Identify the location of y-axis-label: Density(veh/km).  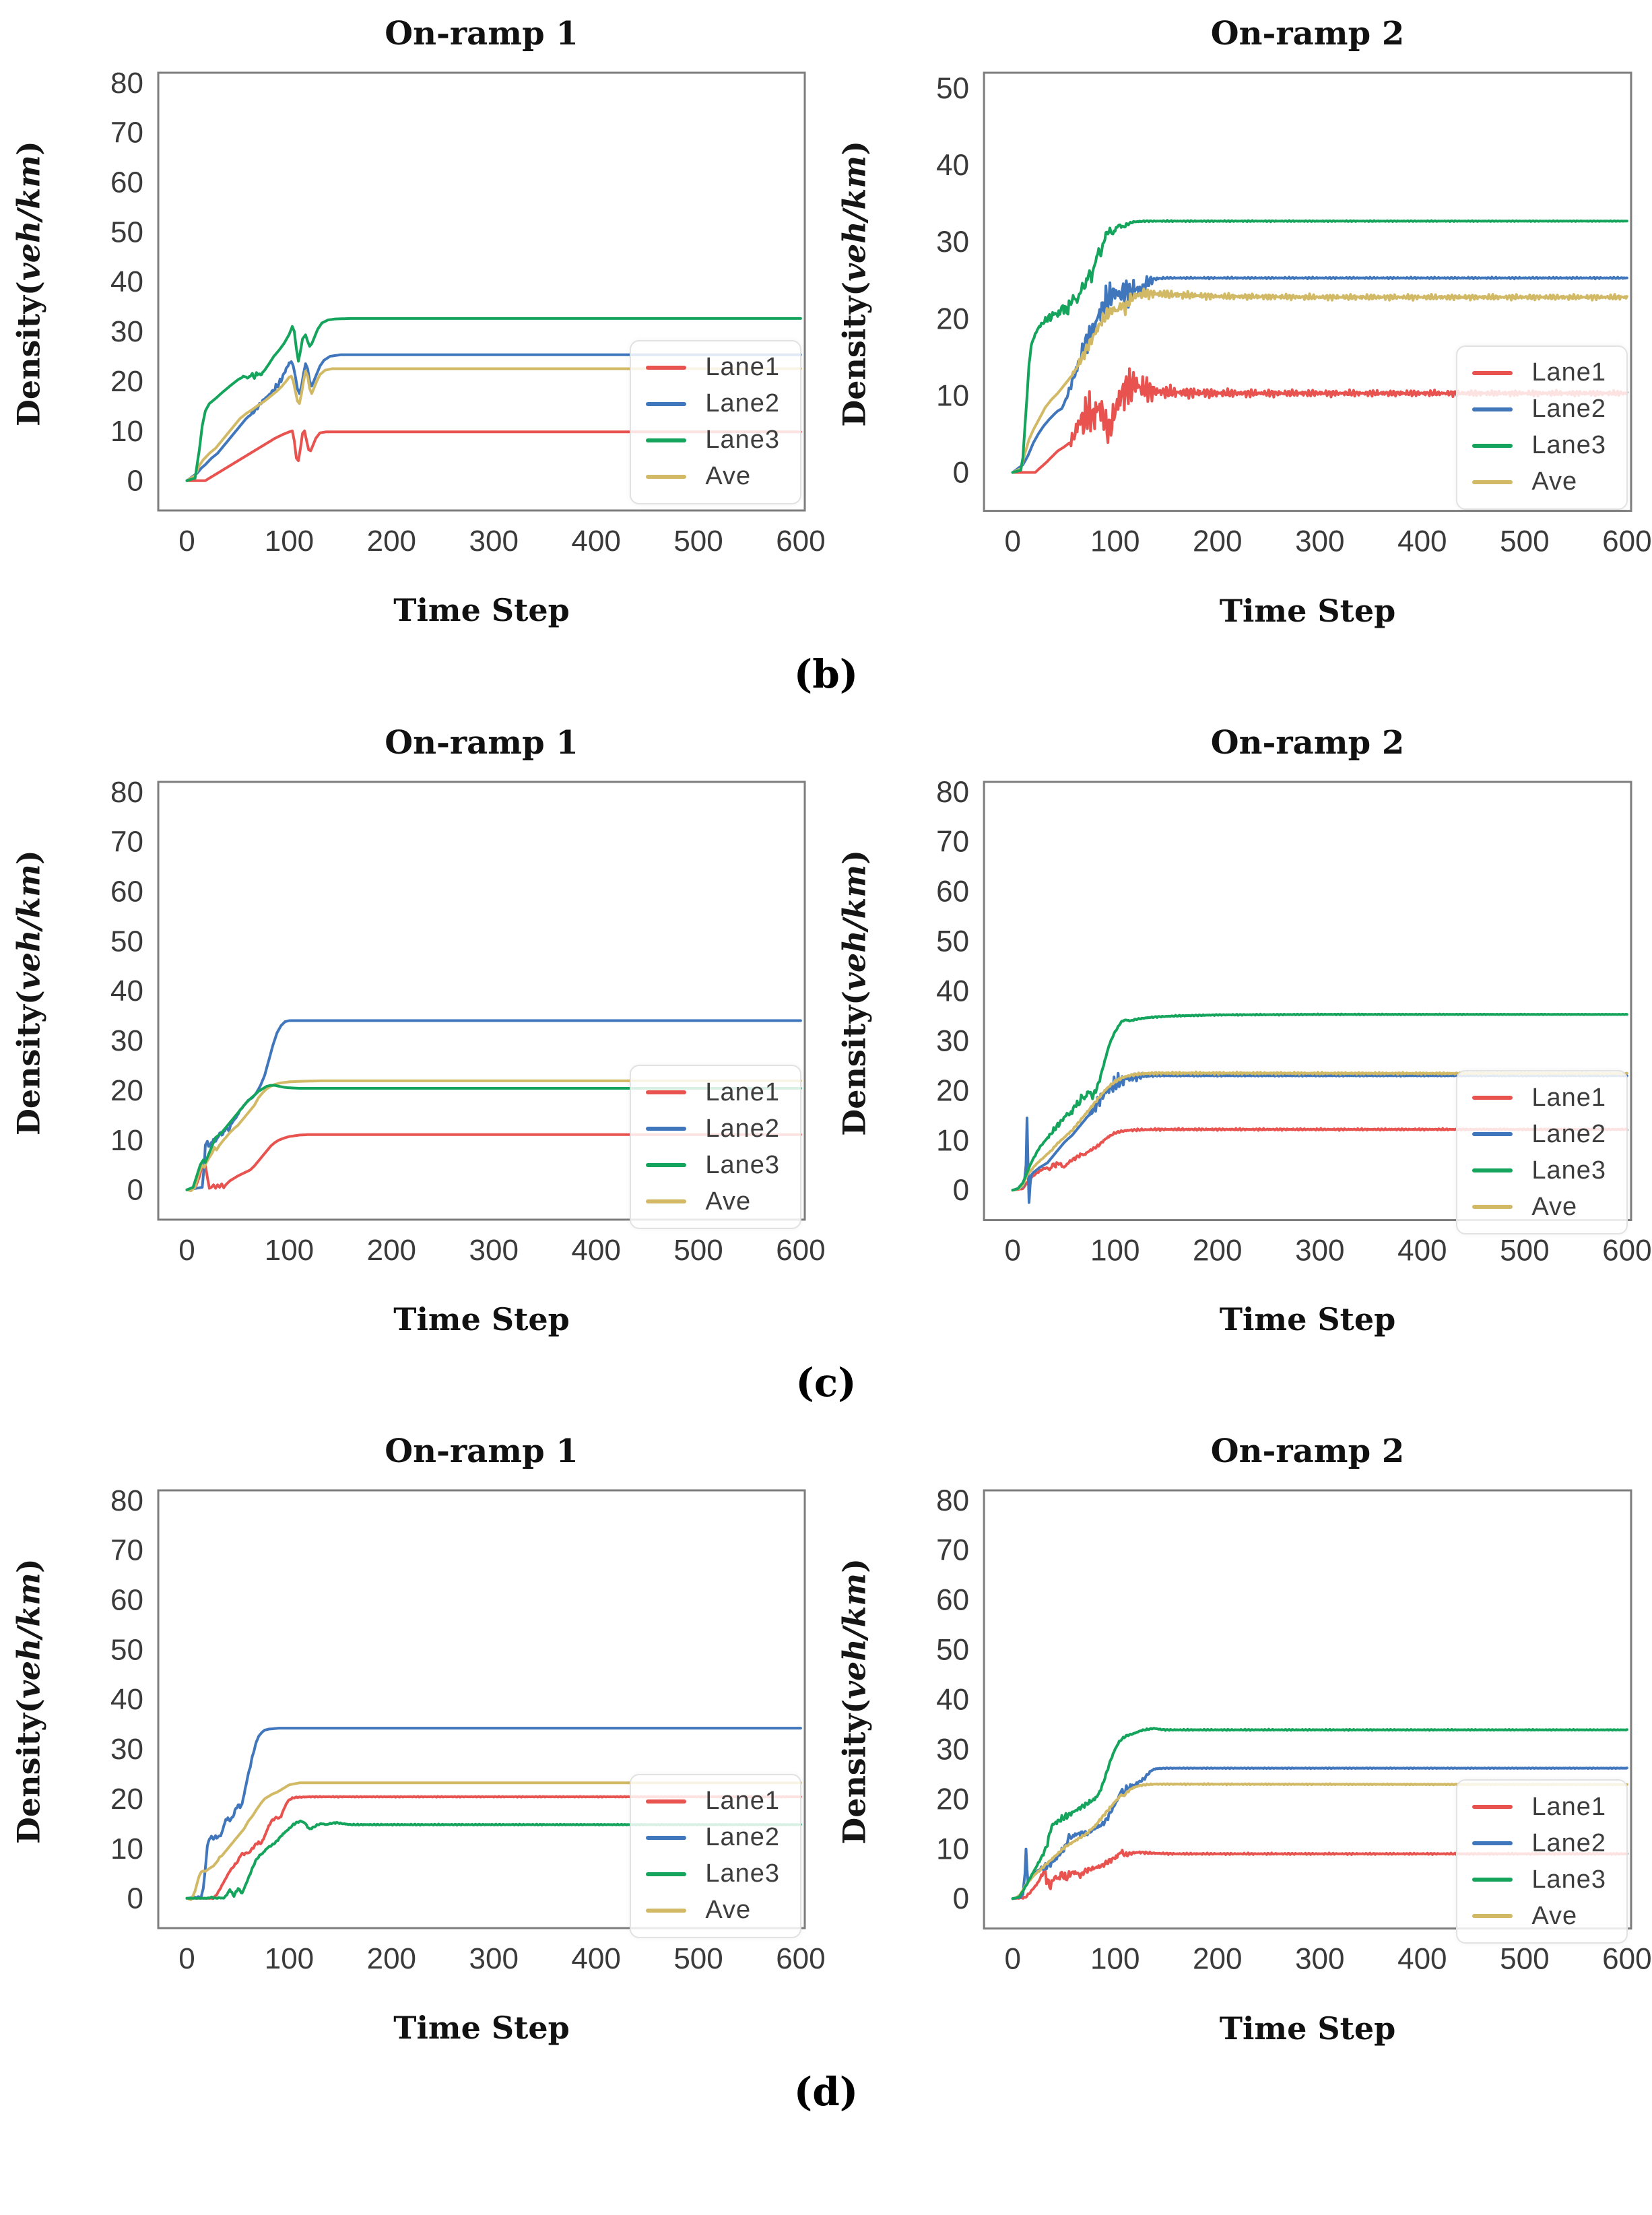
(28, 324).